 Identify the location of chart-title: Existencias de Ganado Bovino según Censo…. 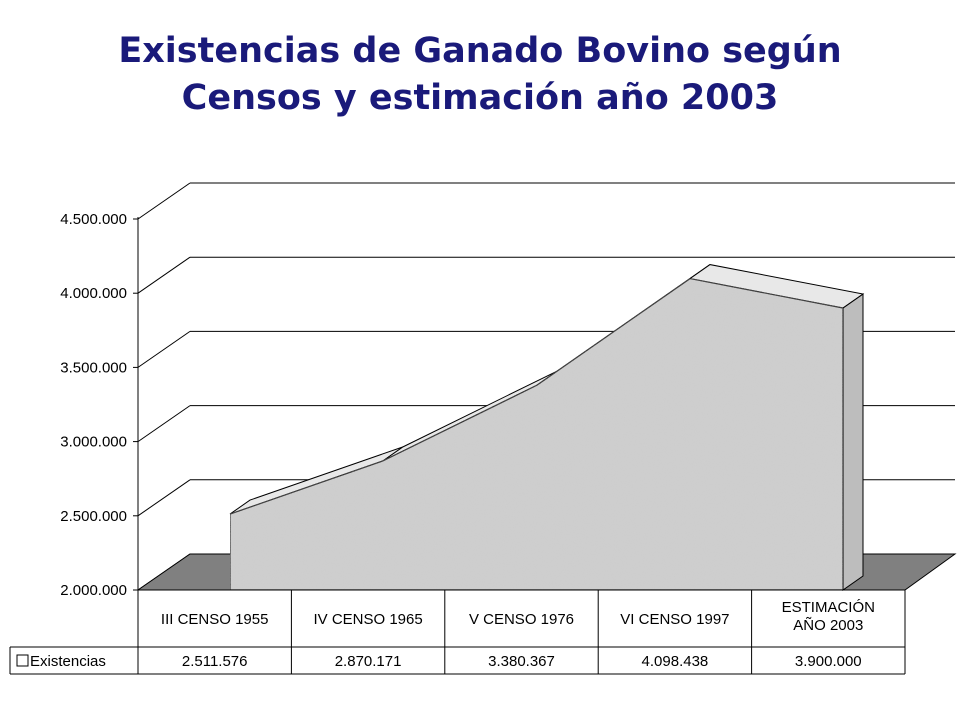
(480, 75).